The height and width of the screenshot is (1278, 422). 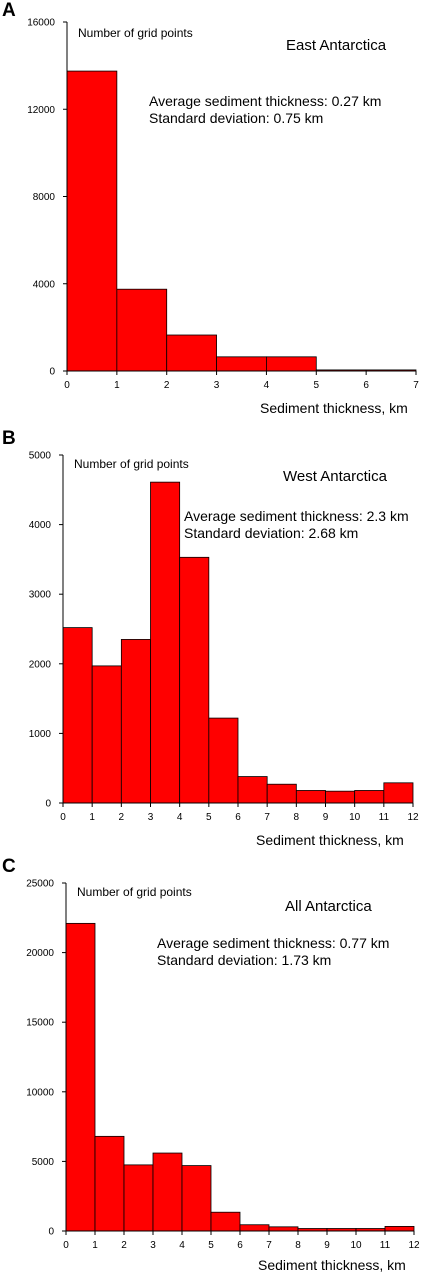 What do you see at coordinates (44, 197) in the screenshot?
I see `y-tick-label: 8000` at bounding box center [44, 197].